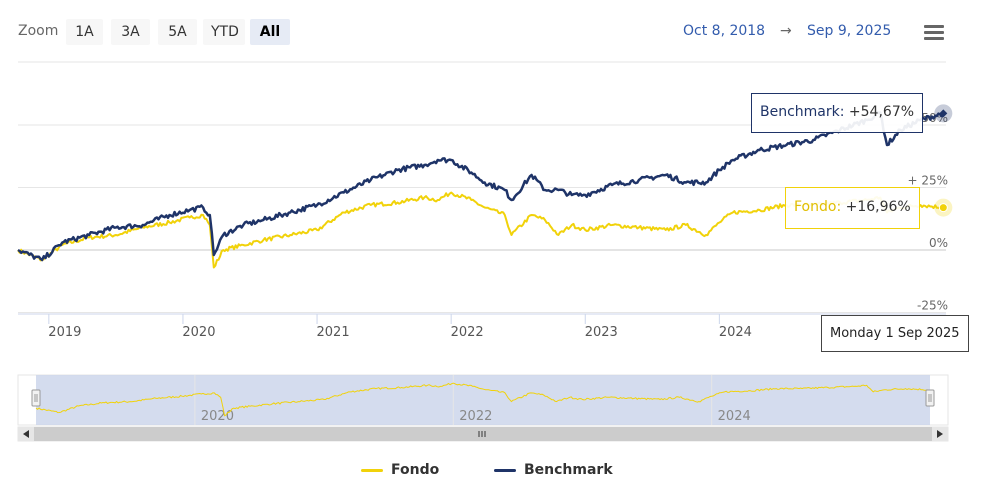  What do you see at coordinates (815, 207) in the screenshot?
I see `fondo-tooltip-name: Fondo` at bounding box center [815, 207].